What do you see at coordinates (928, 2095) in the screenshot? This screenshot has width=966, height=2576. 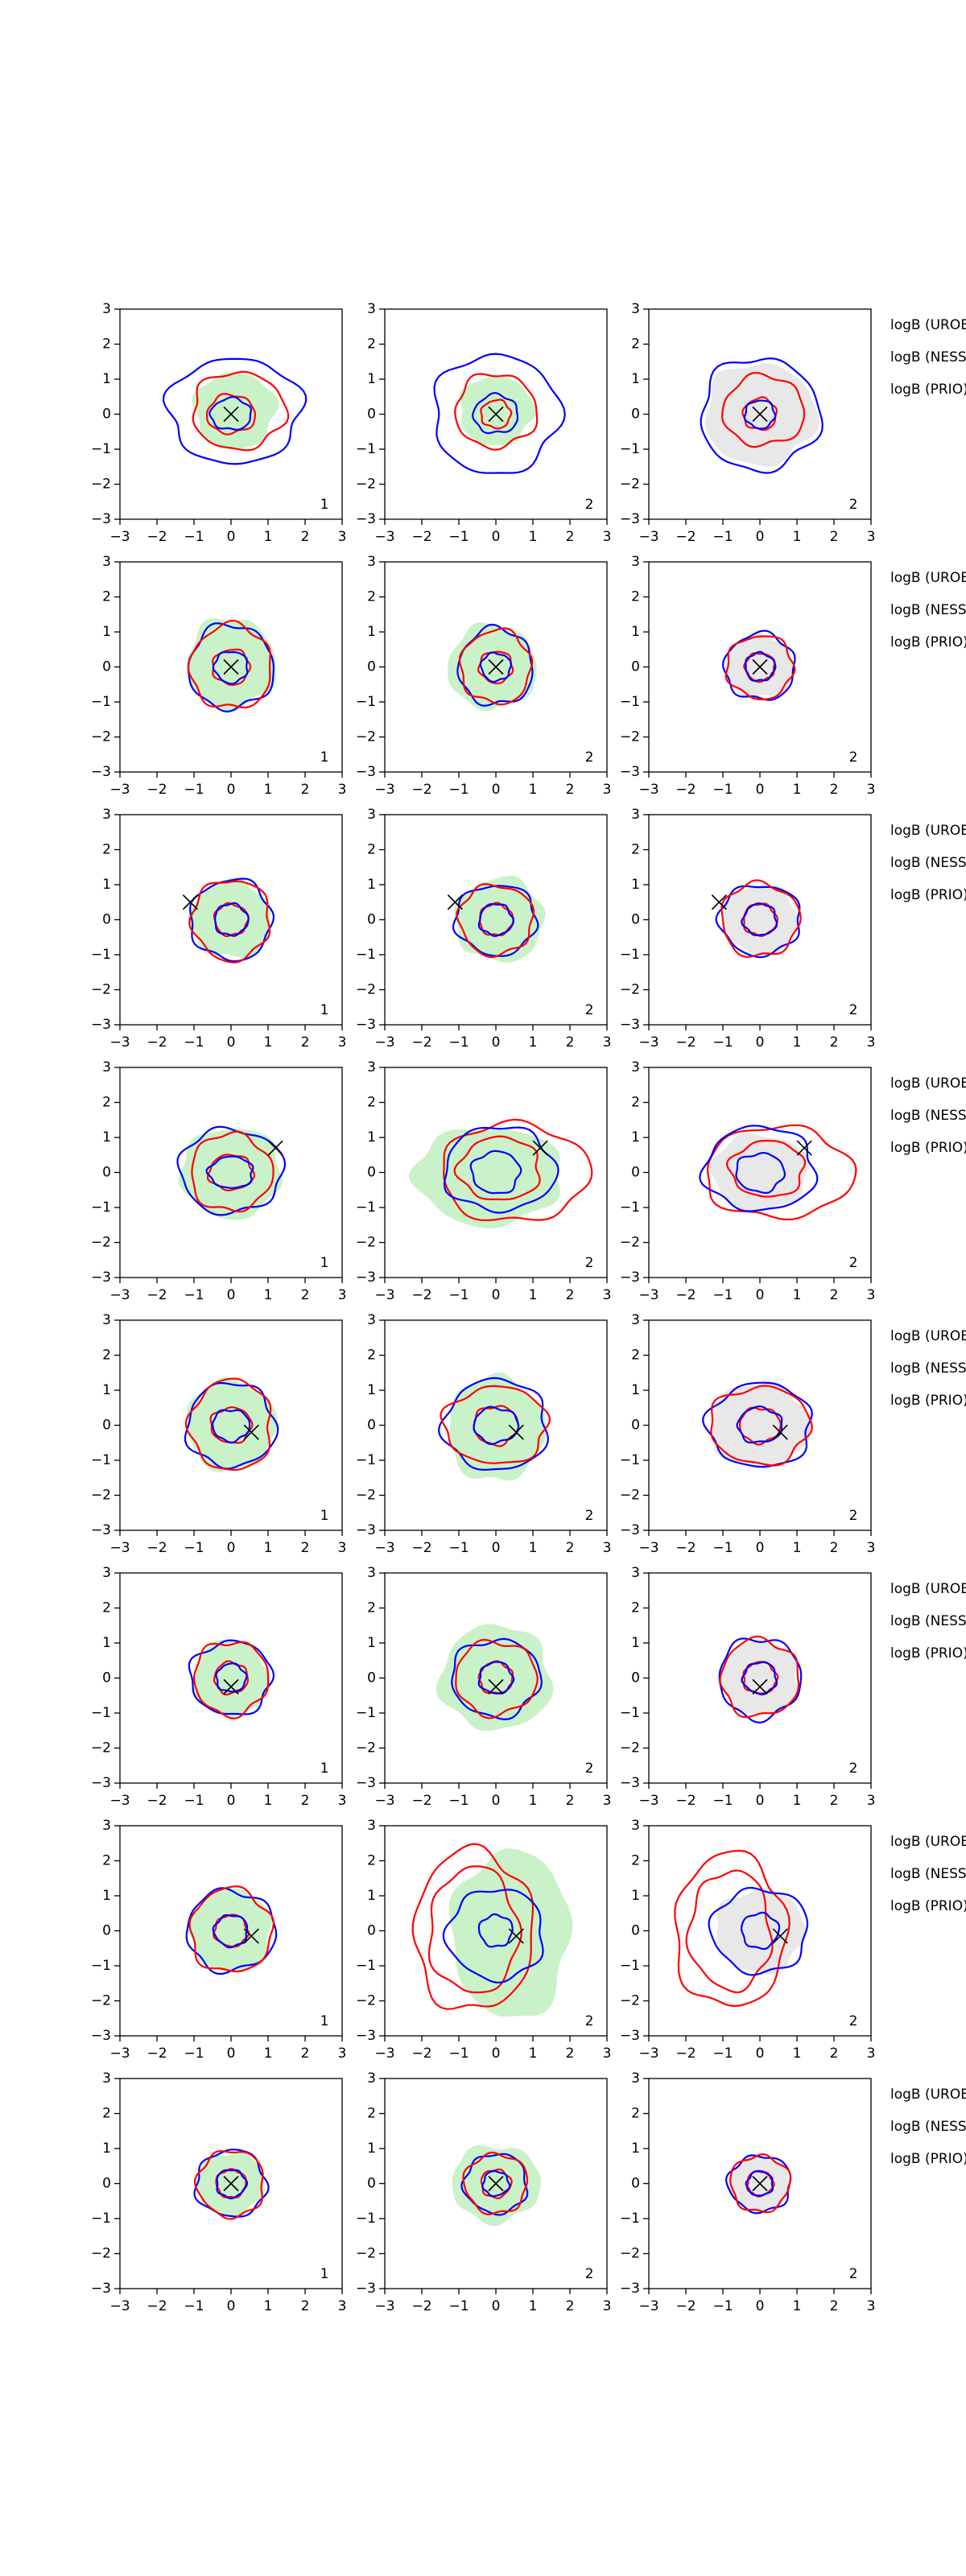 I see `log-bayes-note: logB (UROB) =` at bounding box center [928, 2095].